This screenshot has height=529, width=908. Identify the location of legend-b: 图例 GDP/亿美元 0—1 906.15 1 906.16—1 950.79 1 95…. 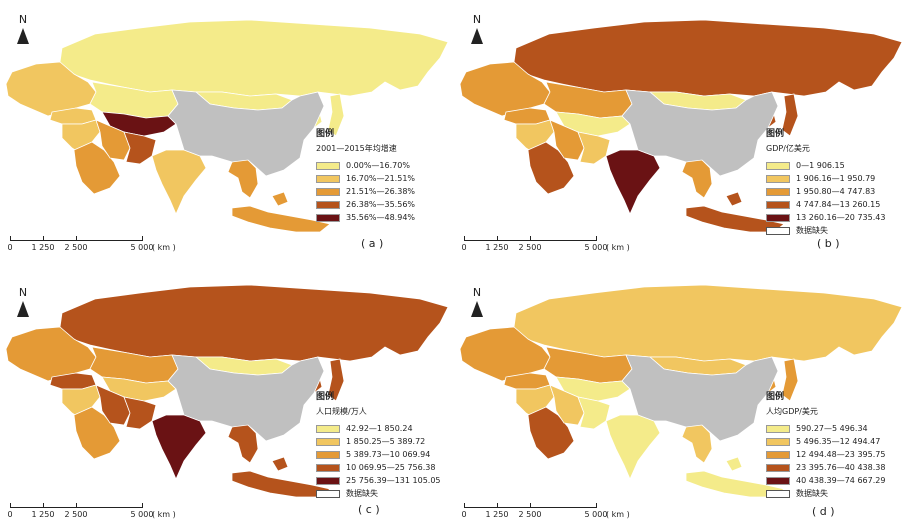
(825, 183).